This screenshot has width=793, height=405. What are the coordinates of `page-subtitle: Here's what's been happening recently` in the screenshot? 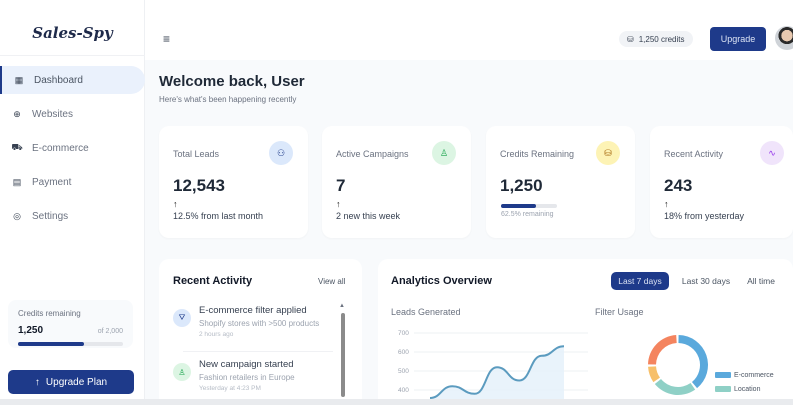 It's located at (228, 99).